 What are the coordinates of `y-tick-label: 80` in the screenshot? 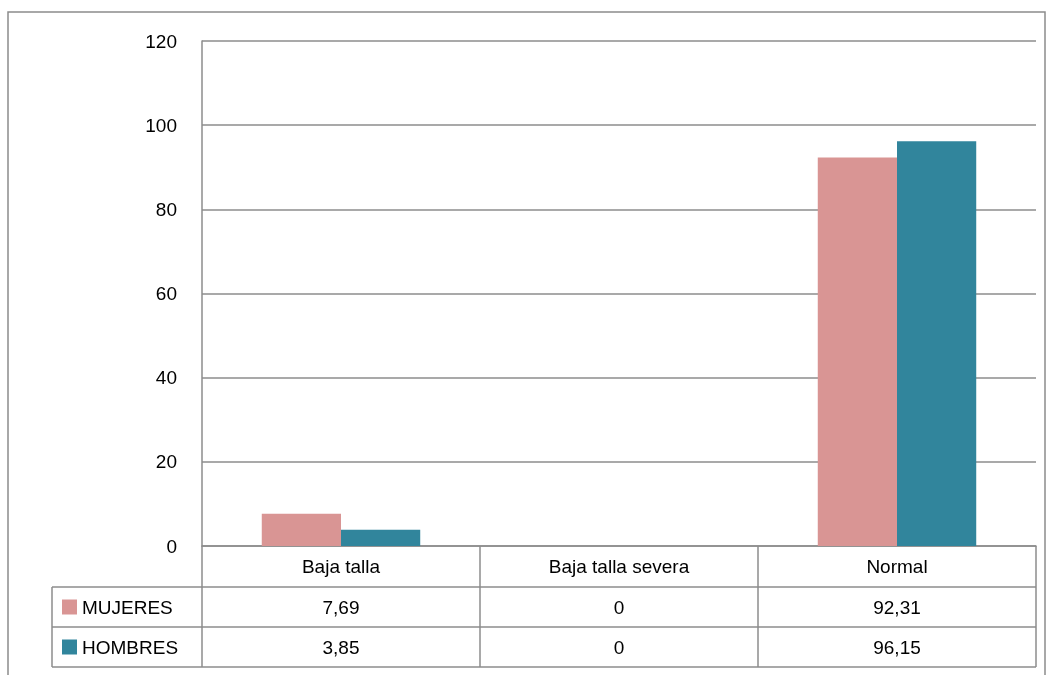 It's located at (166, 209).